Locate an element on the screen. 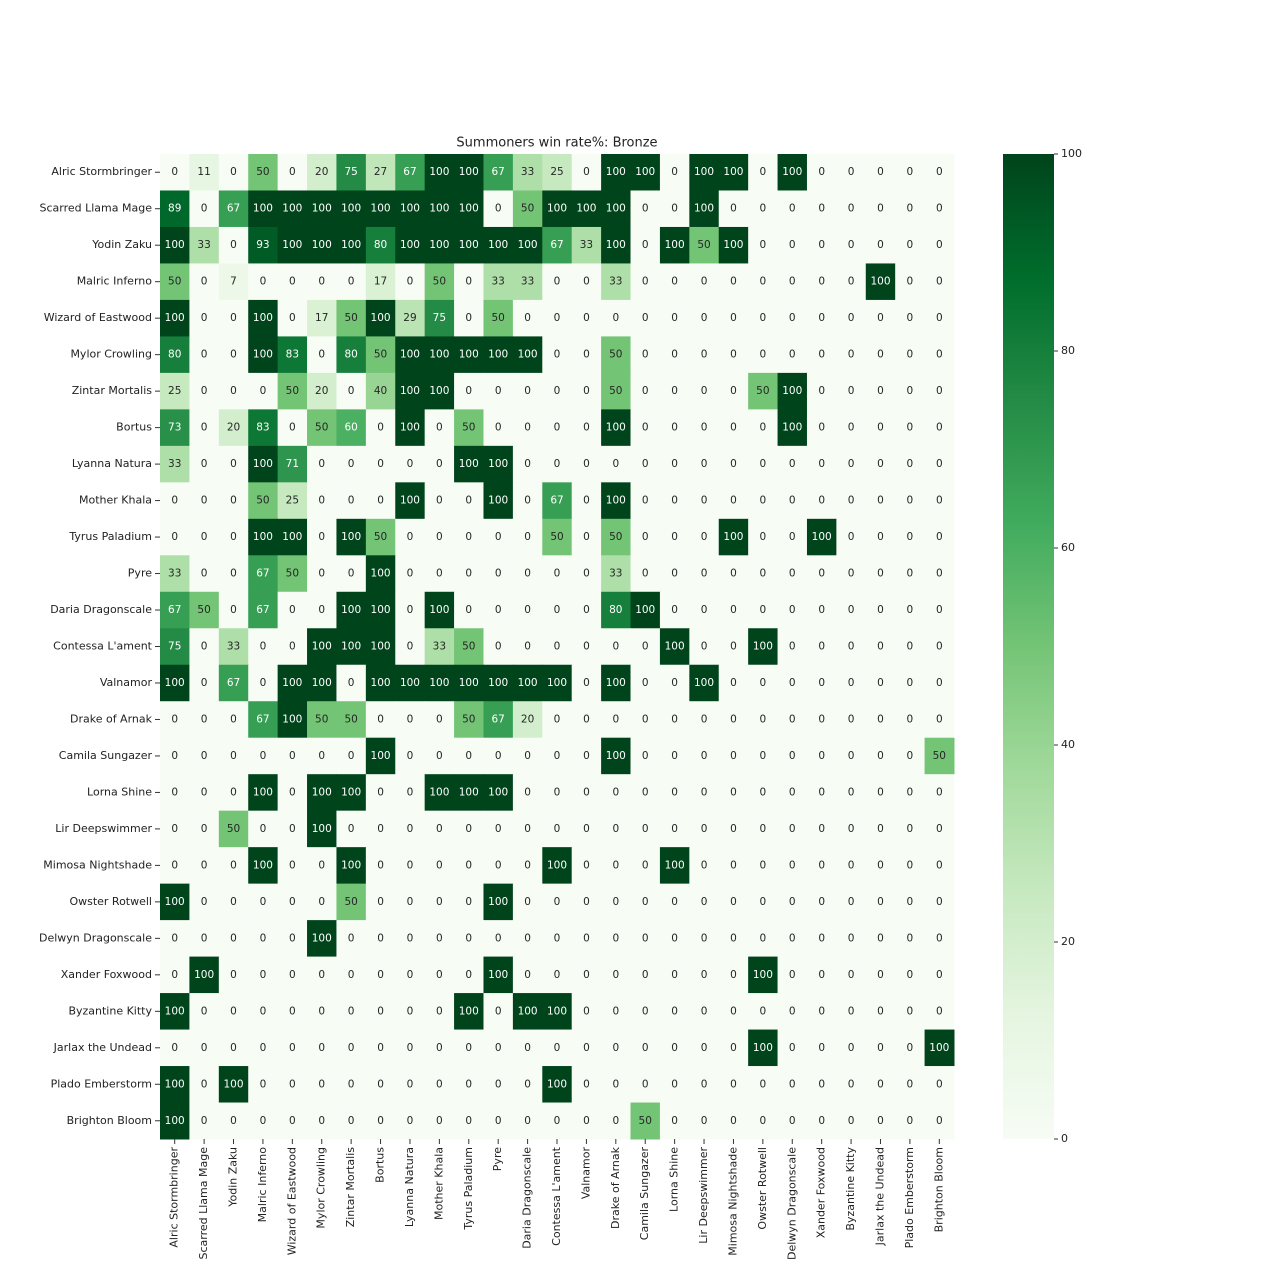 This screenshot has width=1280, height=1280. cell-label: 17 is located at coordinates (380, 282).